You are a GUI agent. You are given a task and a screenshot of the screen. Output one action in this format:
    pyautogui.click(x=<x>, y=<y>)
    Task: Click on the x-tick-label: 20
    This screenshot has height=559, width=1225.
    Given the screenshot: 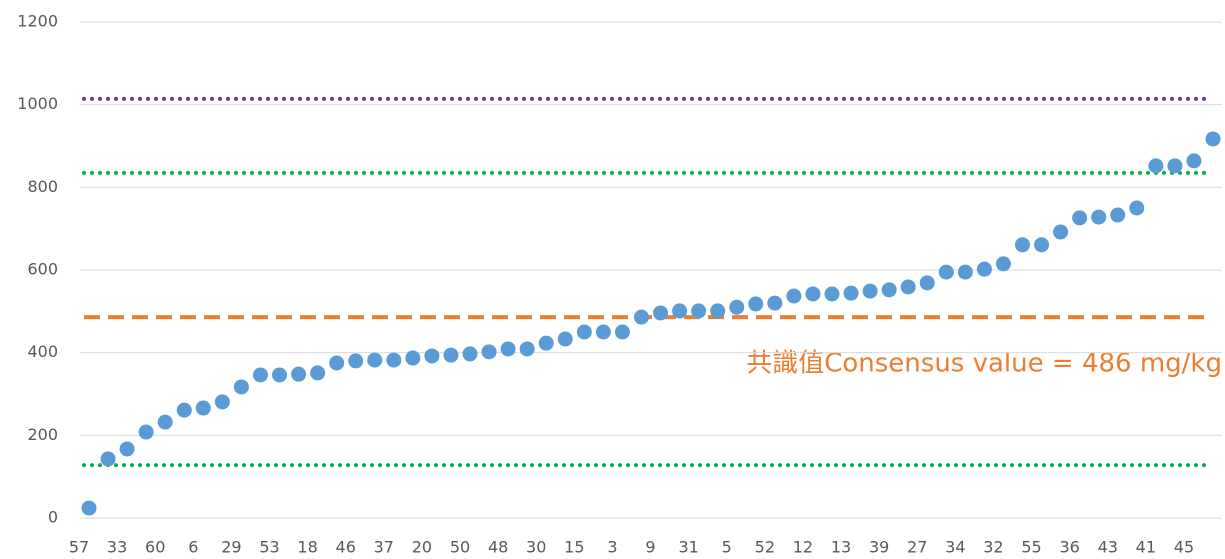 What is the action you would take?
    pyautogui.click(x=422, y=547)
    